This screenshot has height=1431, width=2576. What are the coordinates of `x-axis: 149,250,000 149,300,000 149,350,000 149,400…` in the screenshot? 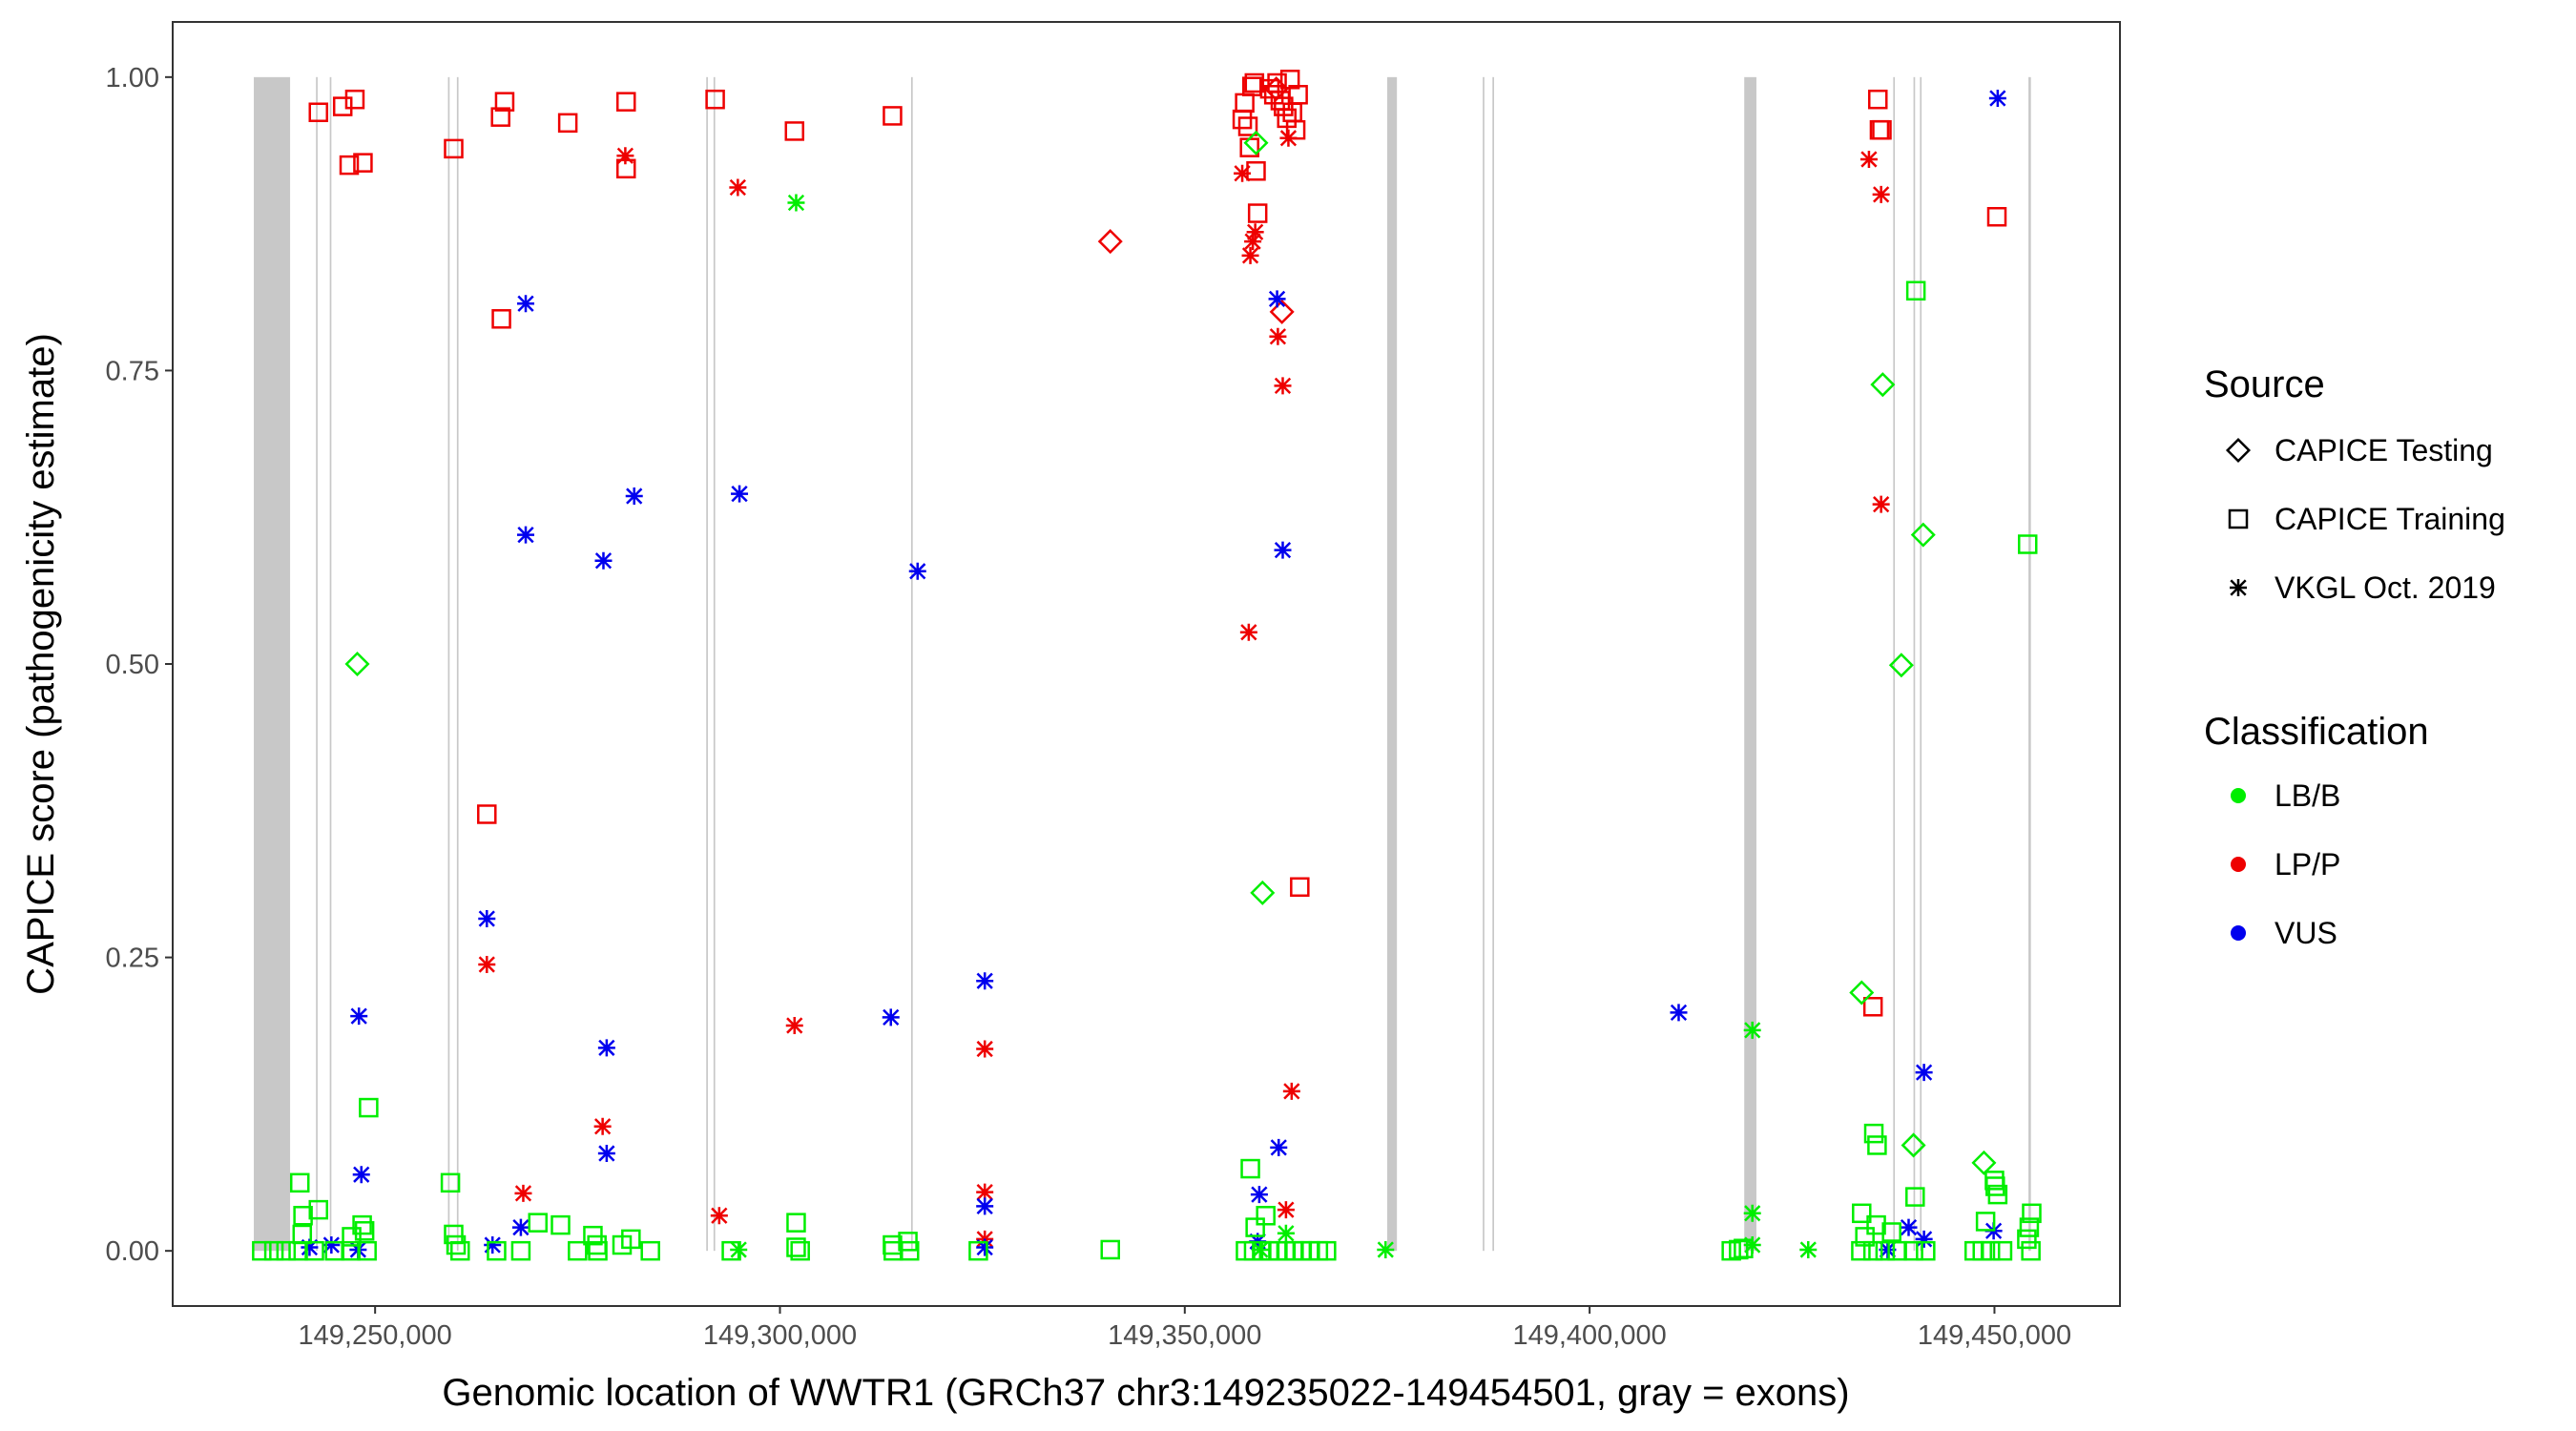 It's located at (1185, 1328).